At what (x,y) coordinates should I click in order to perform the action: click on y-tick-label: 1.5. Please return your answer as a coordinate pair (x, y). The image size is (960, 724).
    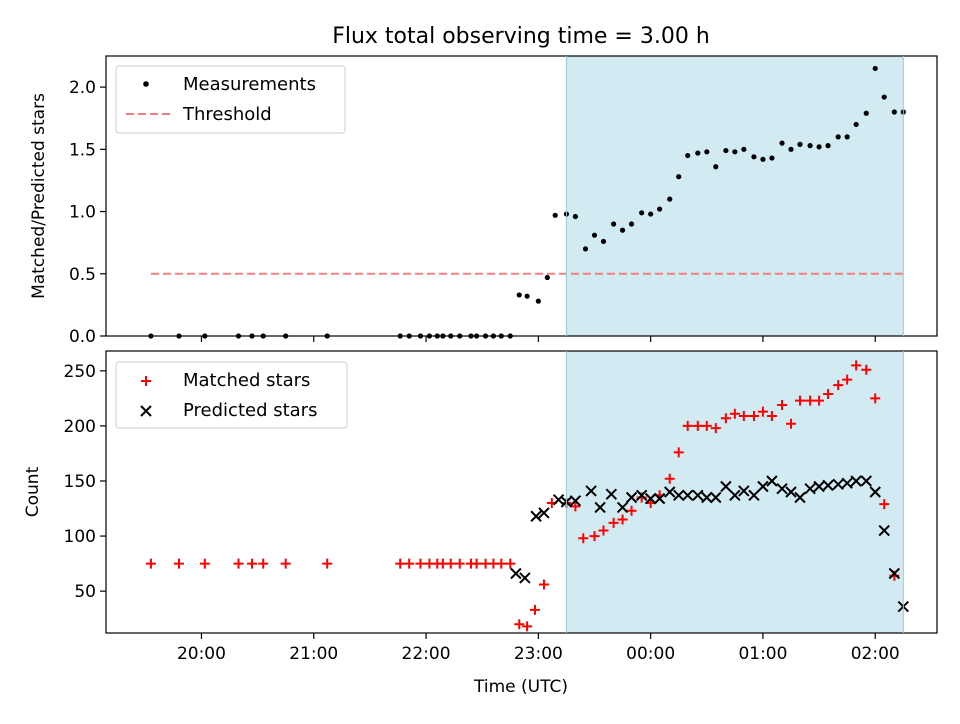
    Looking at the image, I should click on (82, 150).